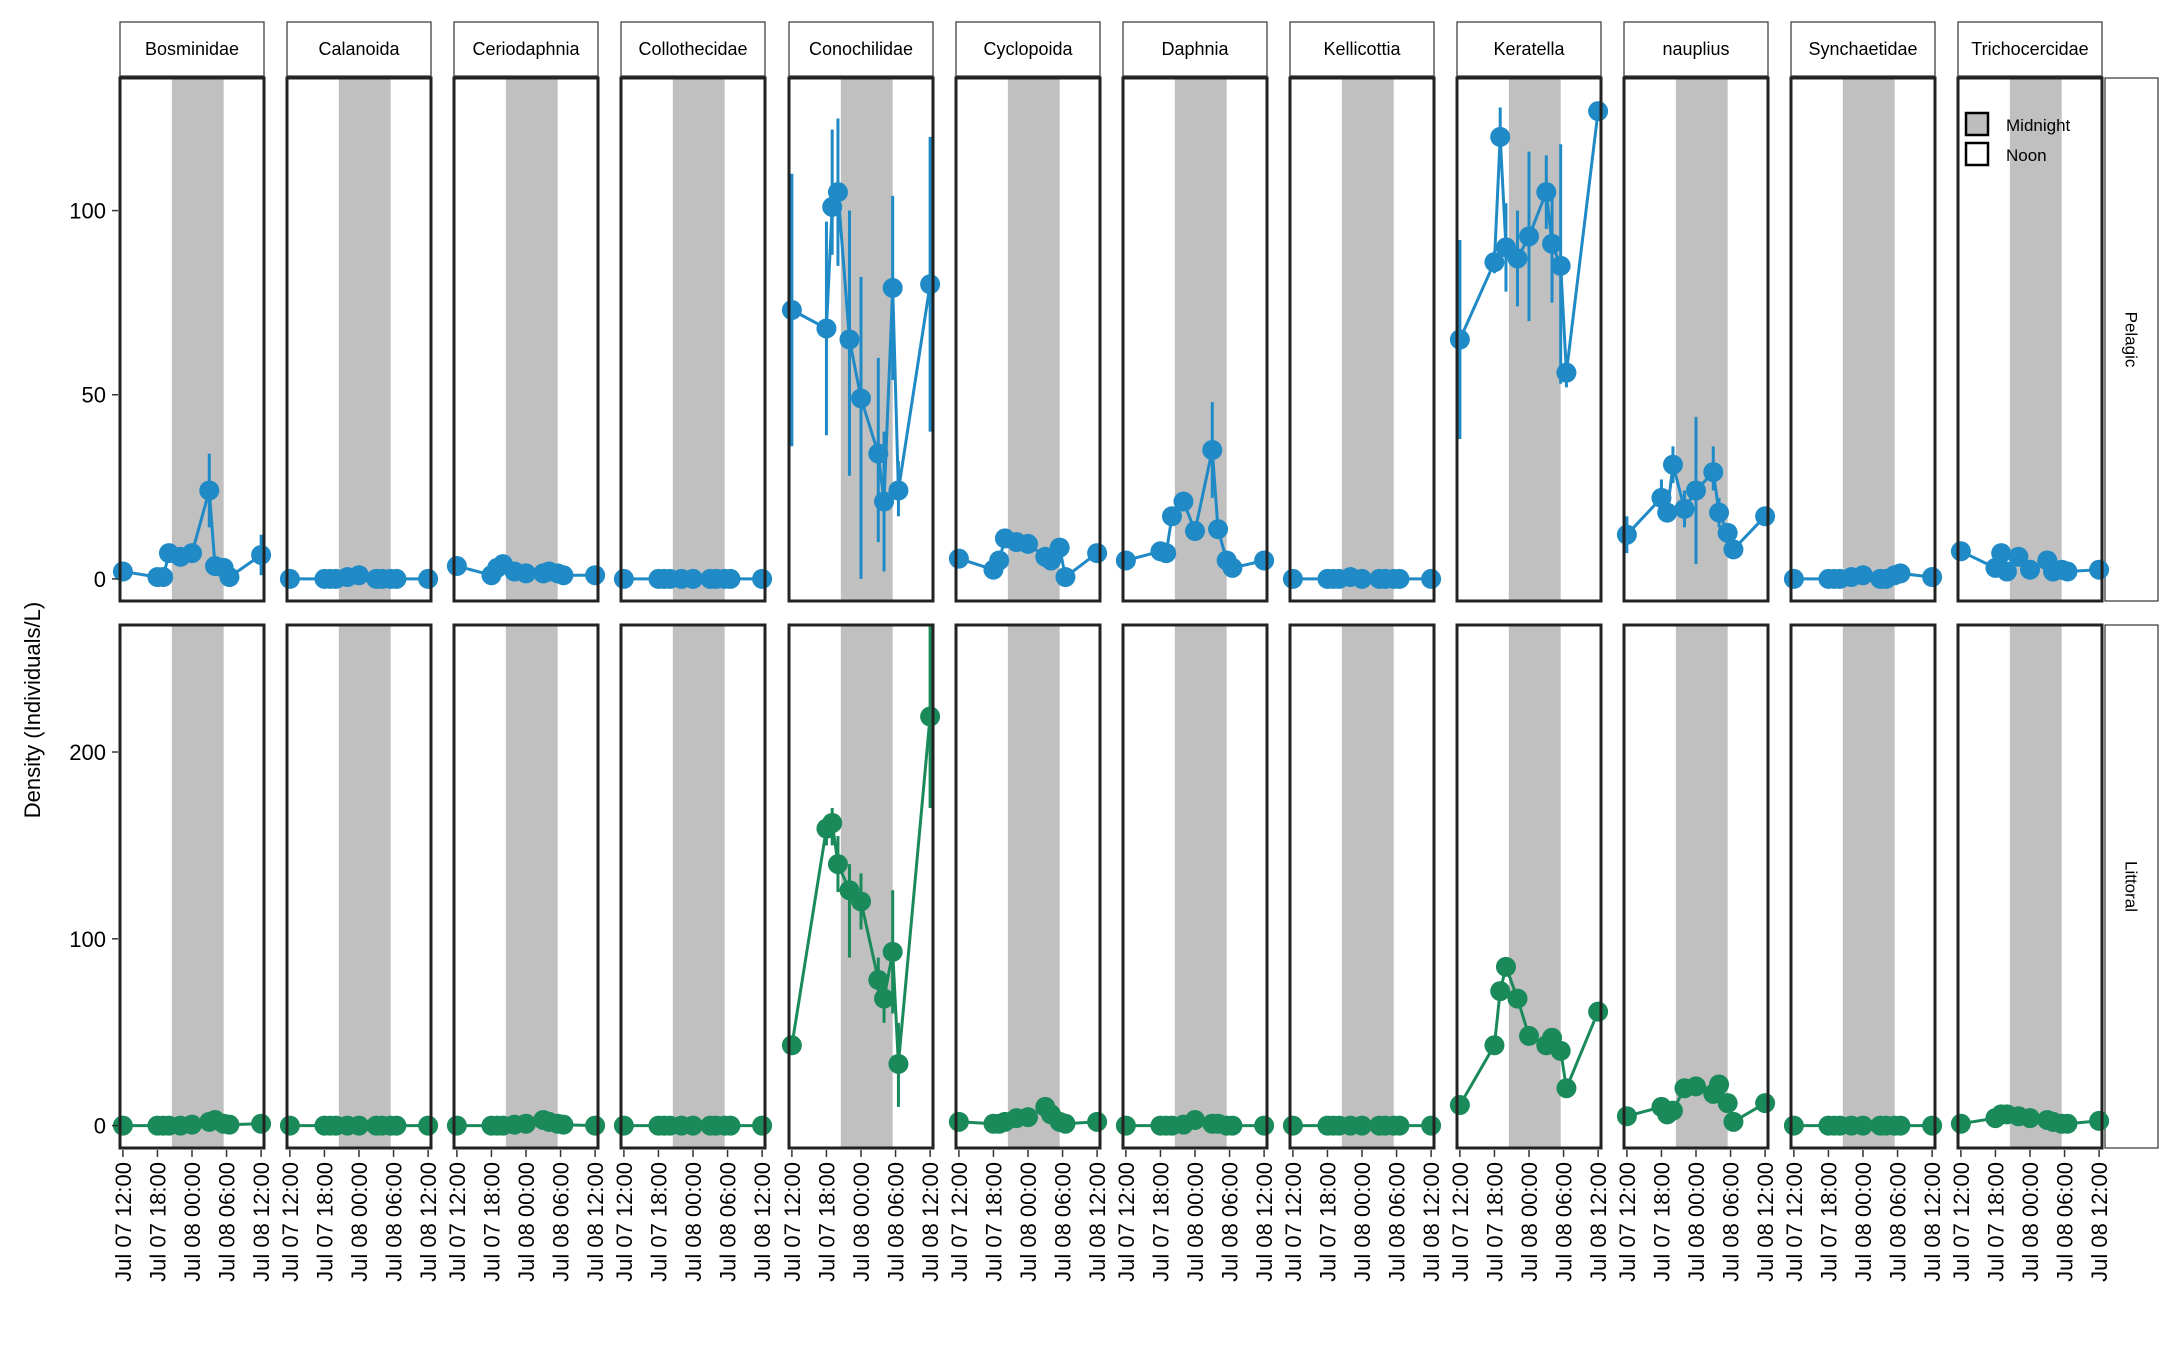  I want to click on strip-label-calanoida: Calanoida, so click(359, 49).